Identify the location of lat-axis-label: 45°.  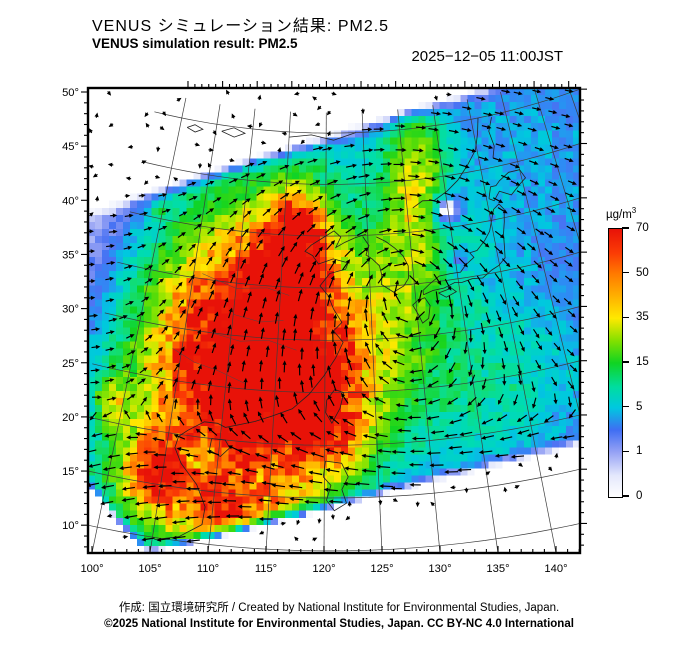
(70, 147).